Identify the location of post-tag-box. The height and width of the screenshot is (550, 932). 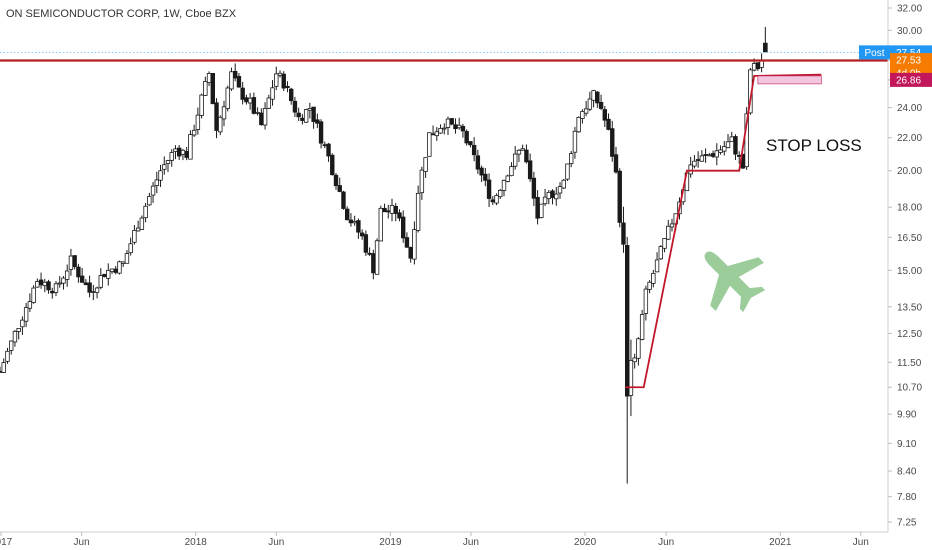
(874, 52).